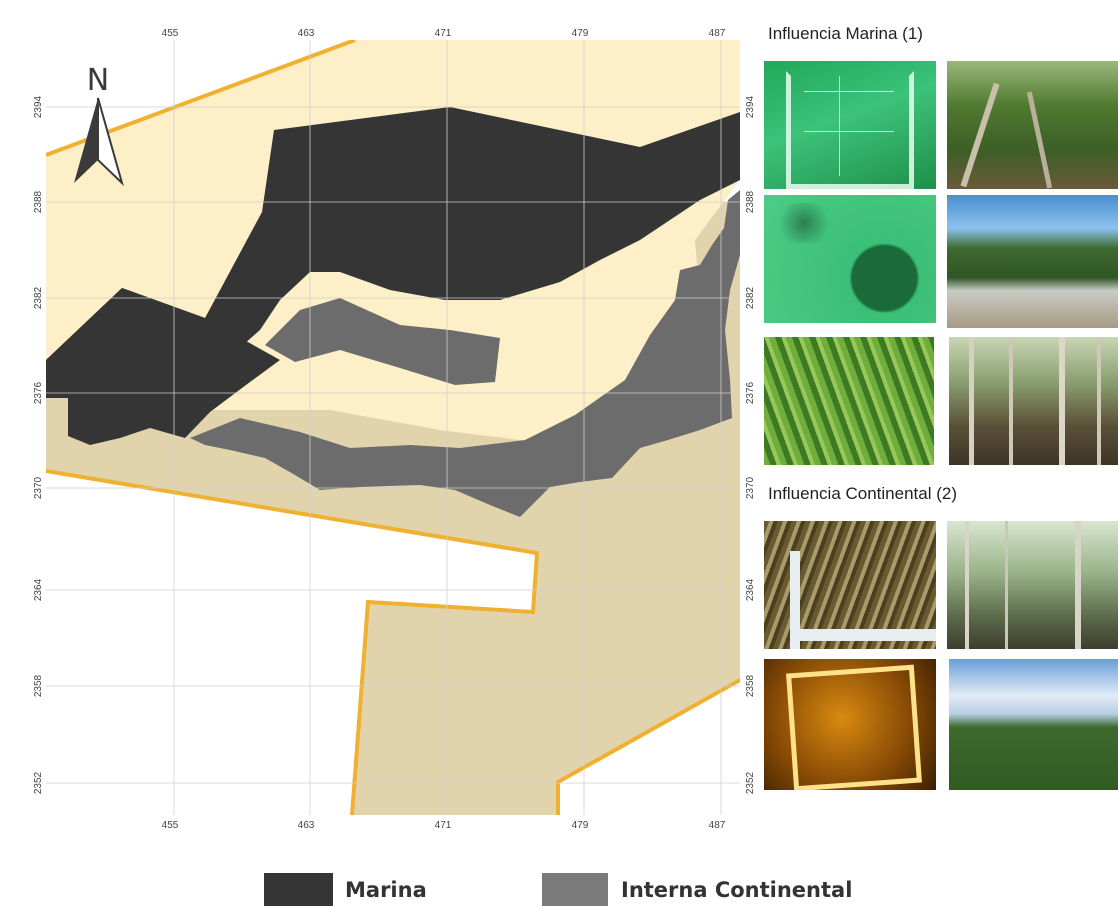  Describe the element at coordinates (1032, 585) in the screenshot. I see `mangrove-trunks-photo` at that location.